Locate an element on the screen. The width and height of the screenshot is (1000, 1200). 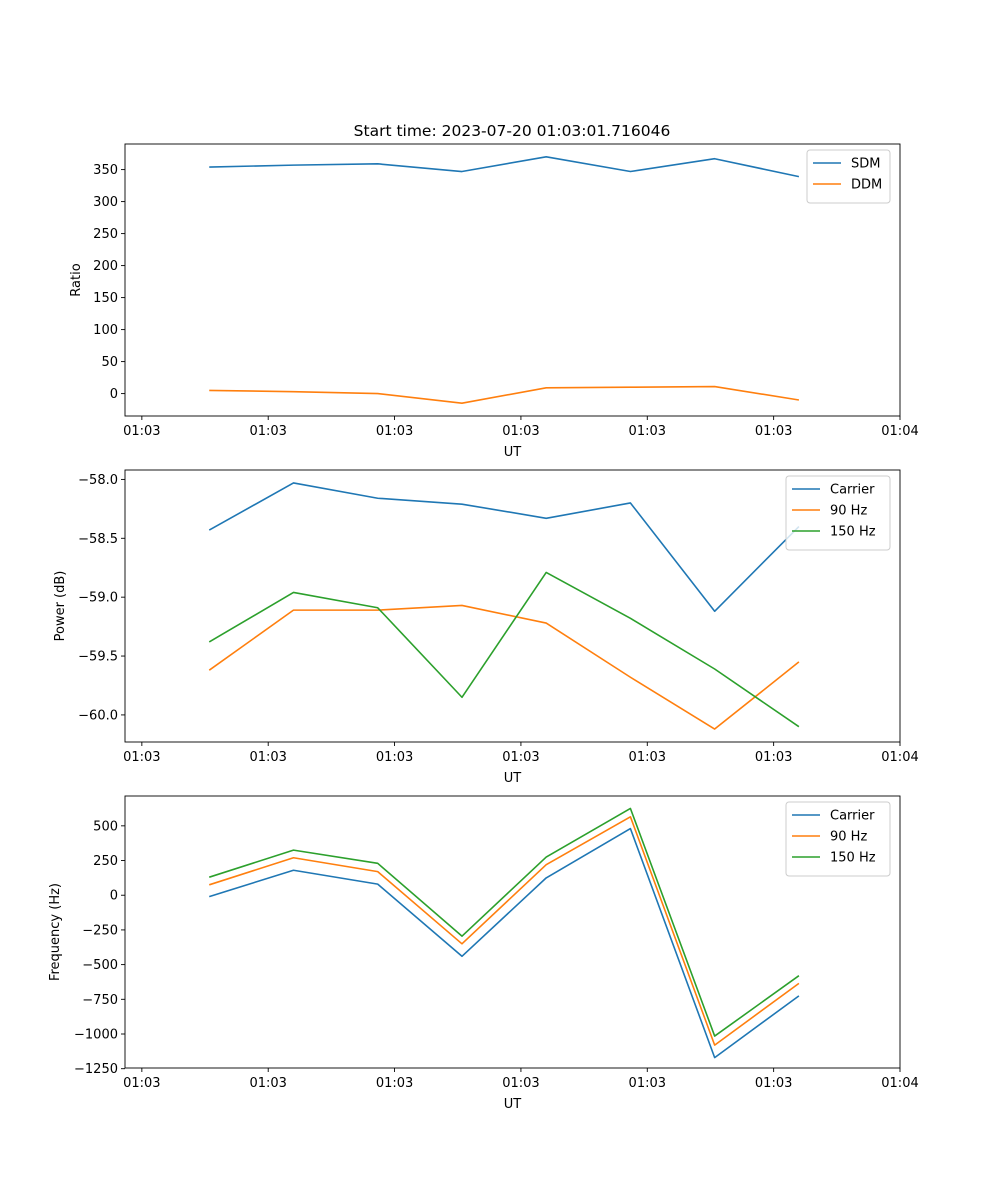
y-tick-label: 200 is located at coordinates (105, 266).